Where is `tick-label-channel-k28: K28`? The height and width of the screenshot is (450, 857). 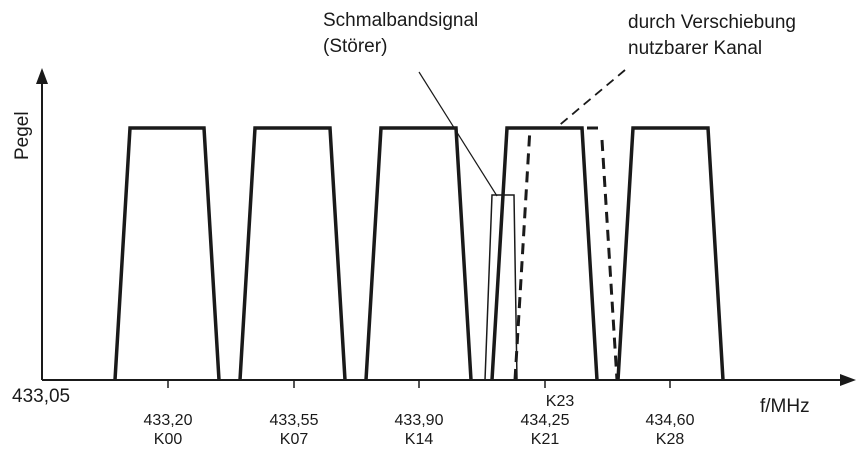 tick-label-channel-k28: K28 is located at coordinates (670, 439).